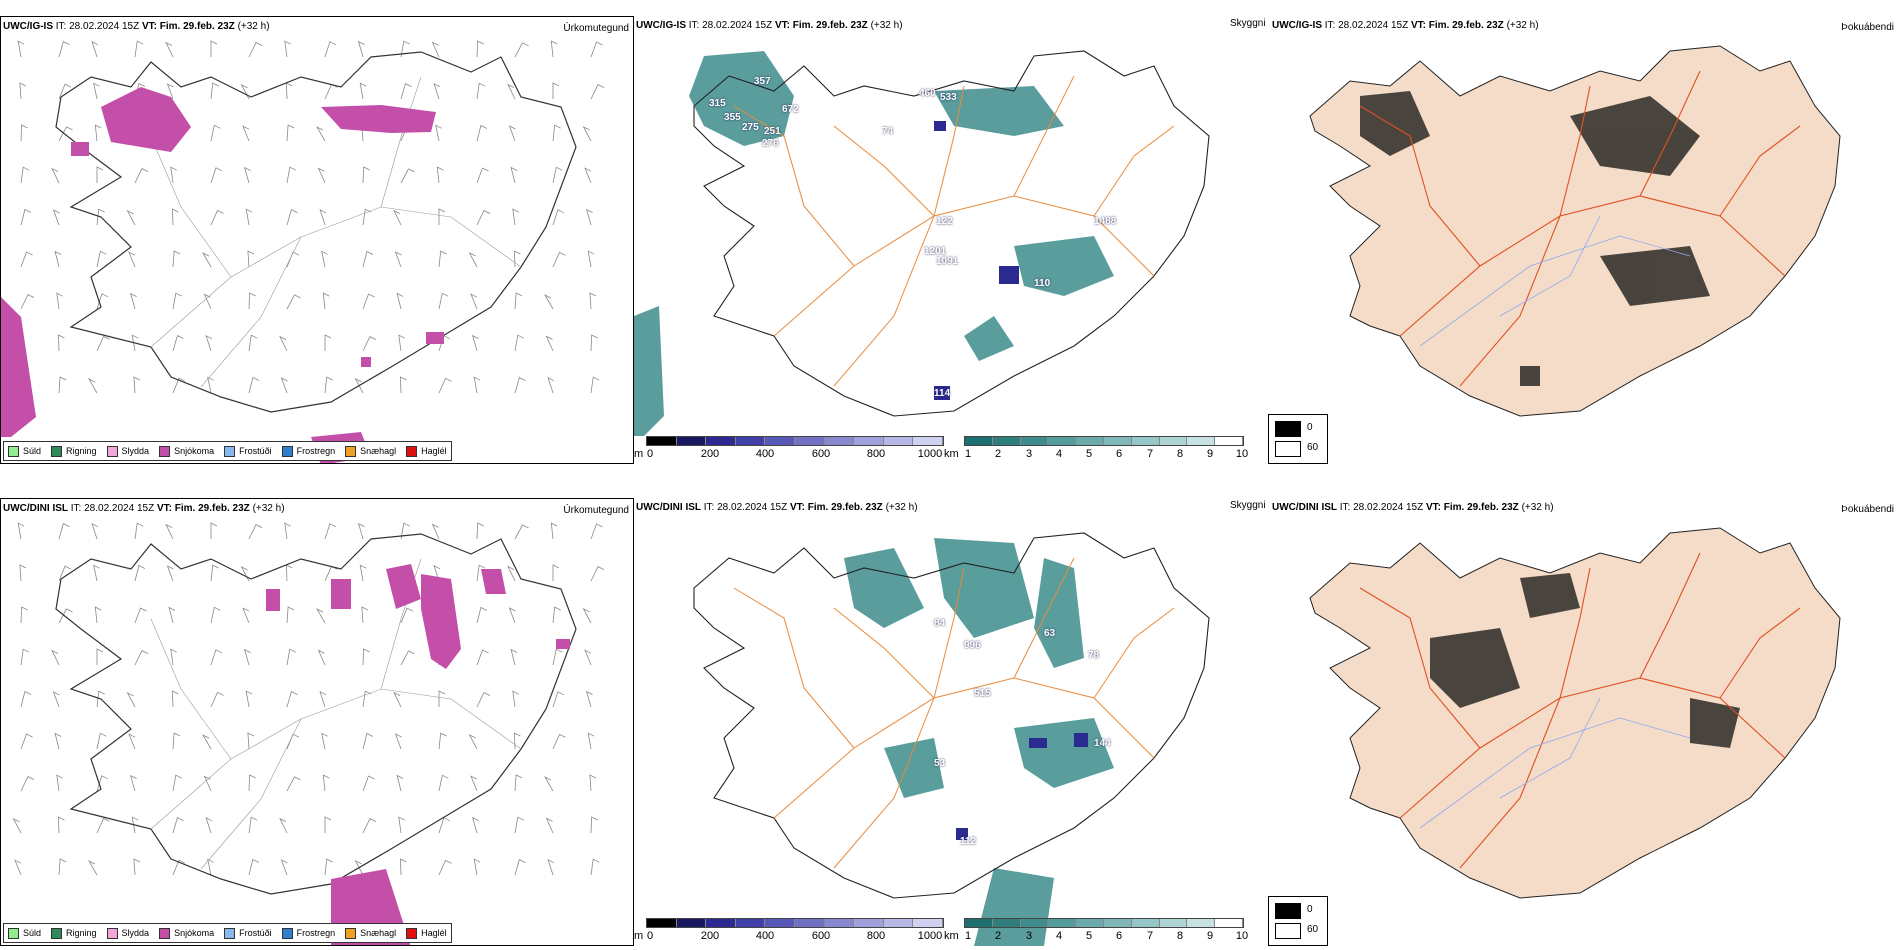 Image resolution: width=1900 pixels, height=950 pixels. What do you see at coordinates (1022, 786) in the screenshot?
I see `ceiling-areas` at bounding box center [1022, 786].